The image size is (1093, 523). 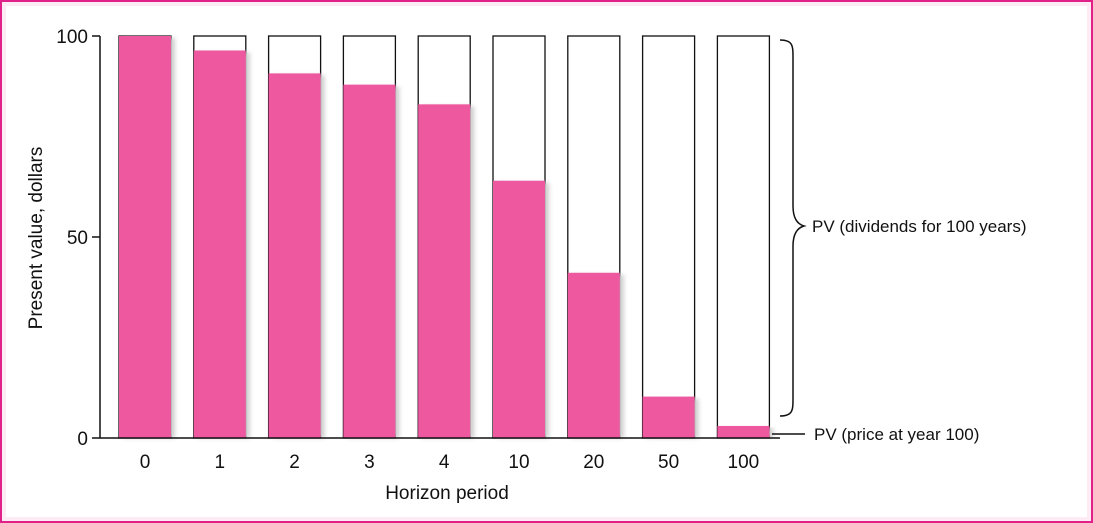 What do you see at coordinates (593, 462) in the screenshot?
I see `x-tick-label: 20` at bounding box center [593, 462].